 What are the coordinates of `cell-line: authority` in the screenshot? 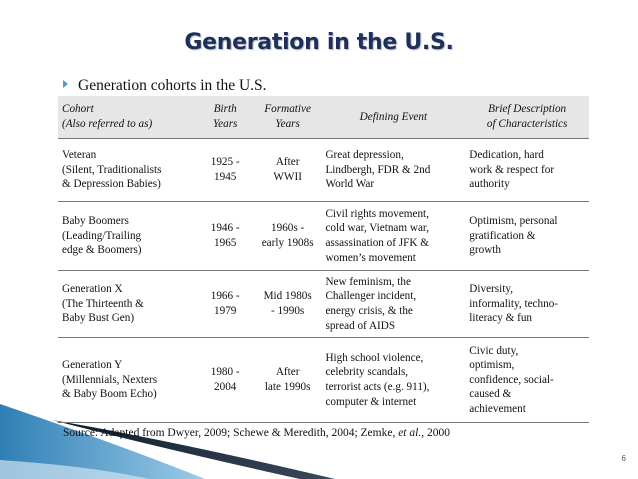 It's located at (489, 184).